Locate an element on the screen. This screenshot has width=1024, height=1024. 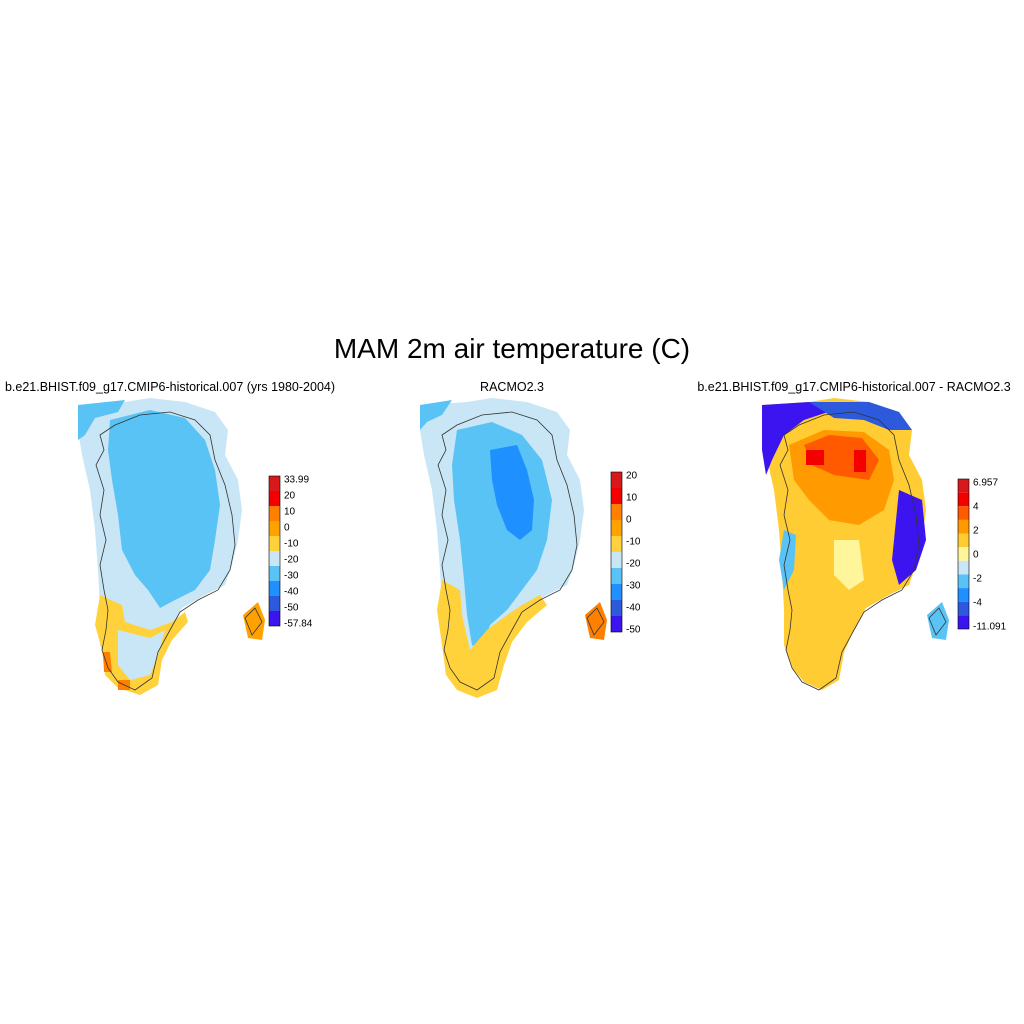
greenland-map-racmo is located at coordinates (513, 548).